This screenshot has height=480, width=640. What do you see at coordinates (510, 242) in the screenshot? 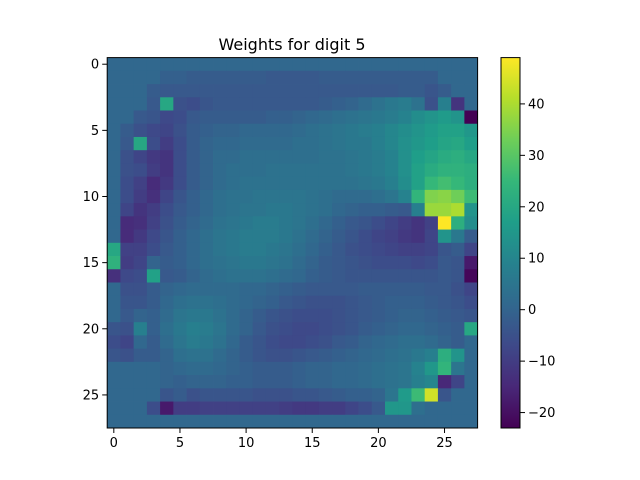
I see `colorbar` at bounding box center [510, 242].